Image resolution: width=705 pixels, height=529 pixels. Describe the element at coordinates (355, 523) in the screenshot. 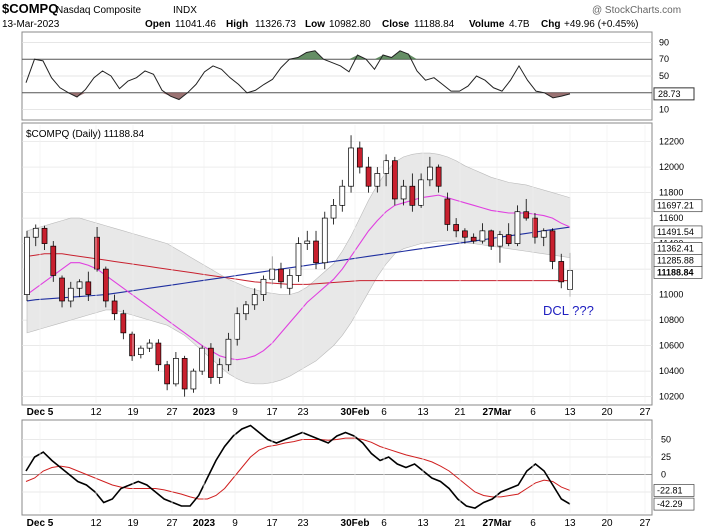

I see `x-tick-label: 30Feb` at that location.